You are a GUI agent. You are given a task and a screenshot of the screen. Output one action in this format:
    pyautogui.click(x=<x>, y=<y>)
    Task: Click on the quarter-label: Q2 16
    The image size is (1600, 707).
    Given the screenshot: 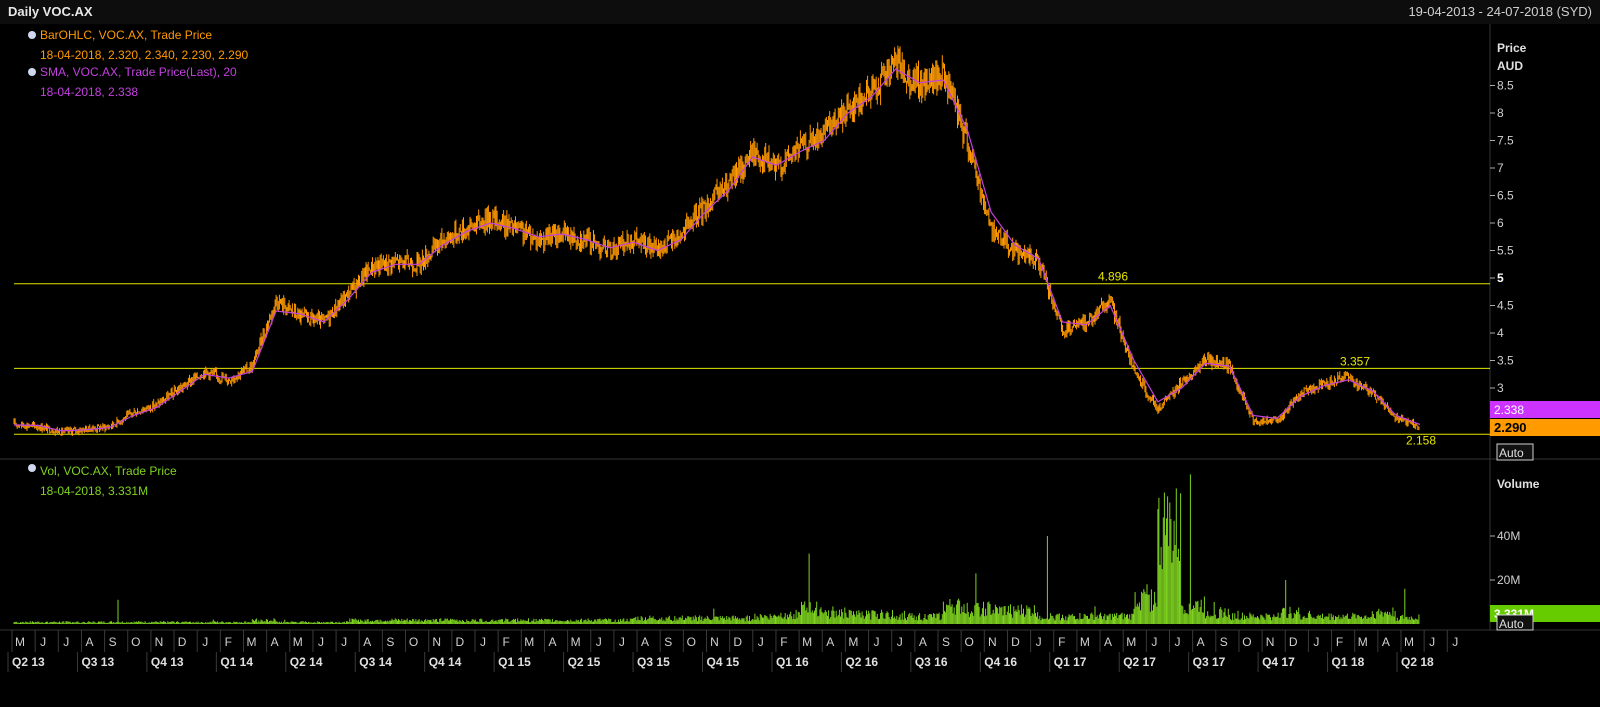 What is the action you would take?
    pyautogui.click(x=861, y=662)
    